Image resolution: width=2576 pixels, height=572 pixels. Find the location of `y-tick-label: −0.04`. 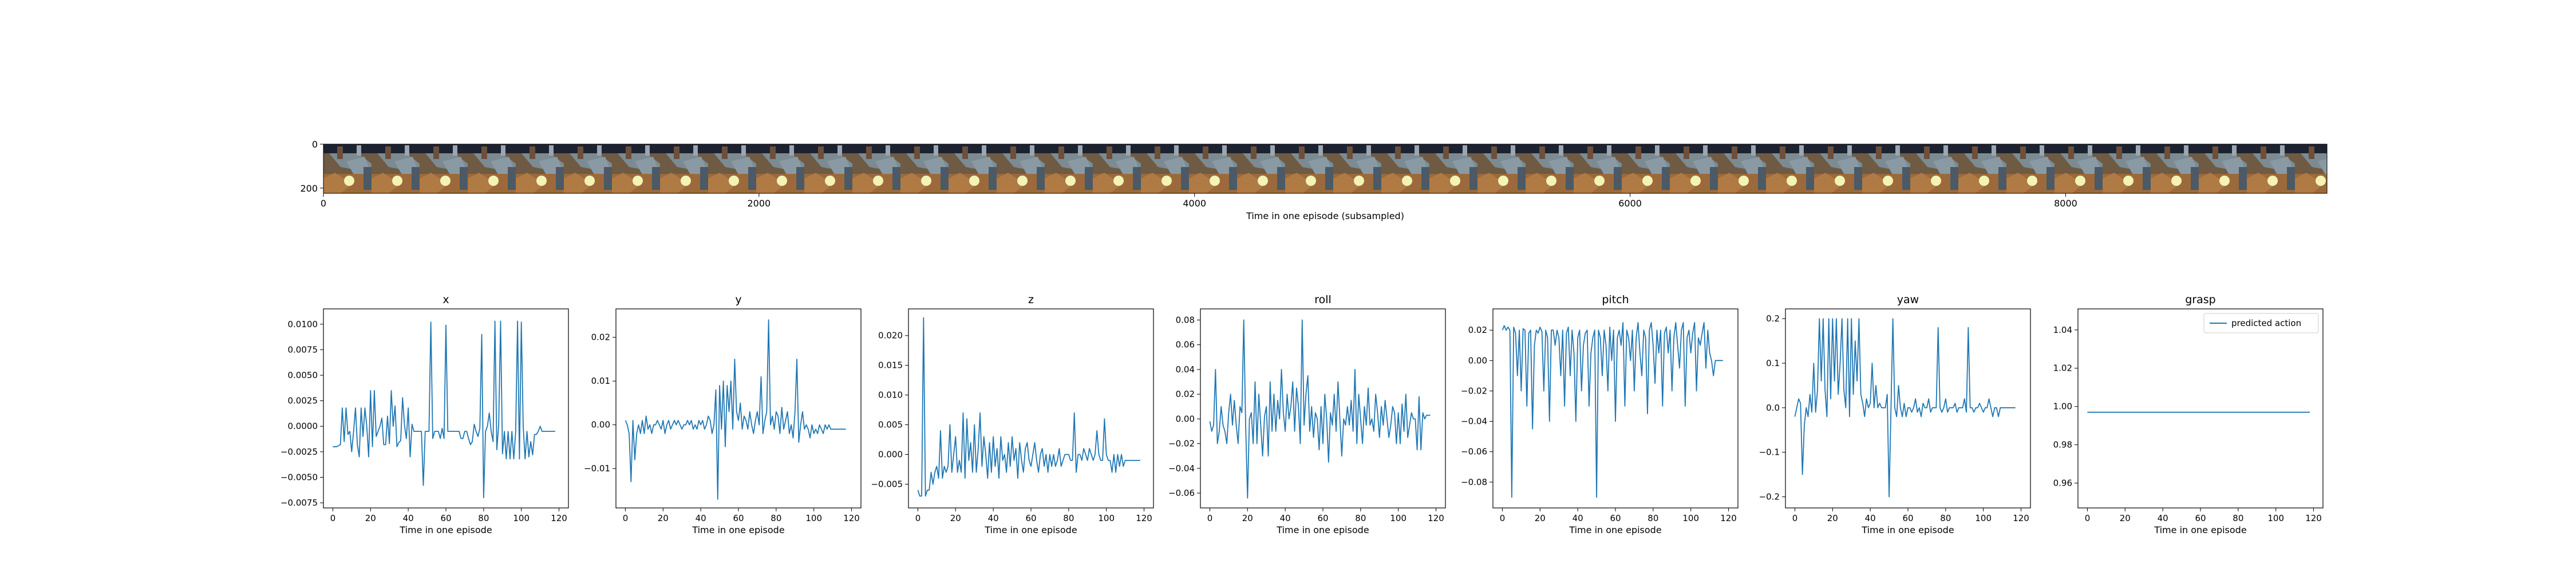

y-tick-label: −0.04 is located at coordinates (1474, 421).